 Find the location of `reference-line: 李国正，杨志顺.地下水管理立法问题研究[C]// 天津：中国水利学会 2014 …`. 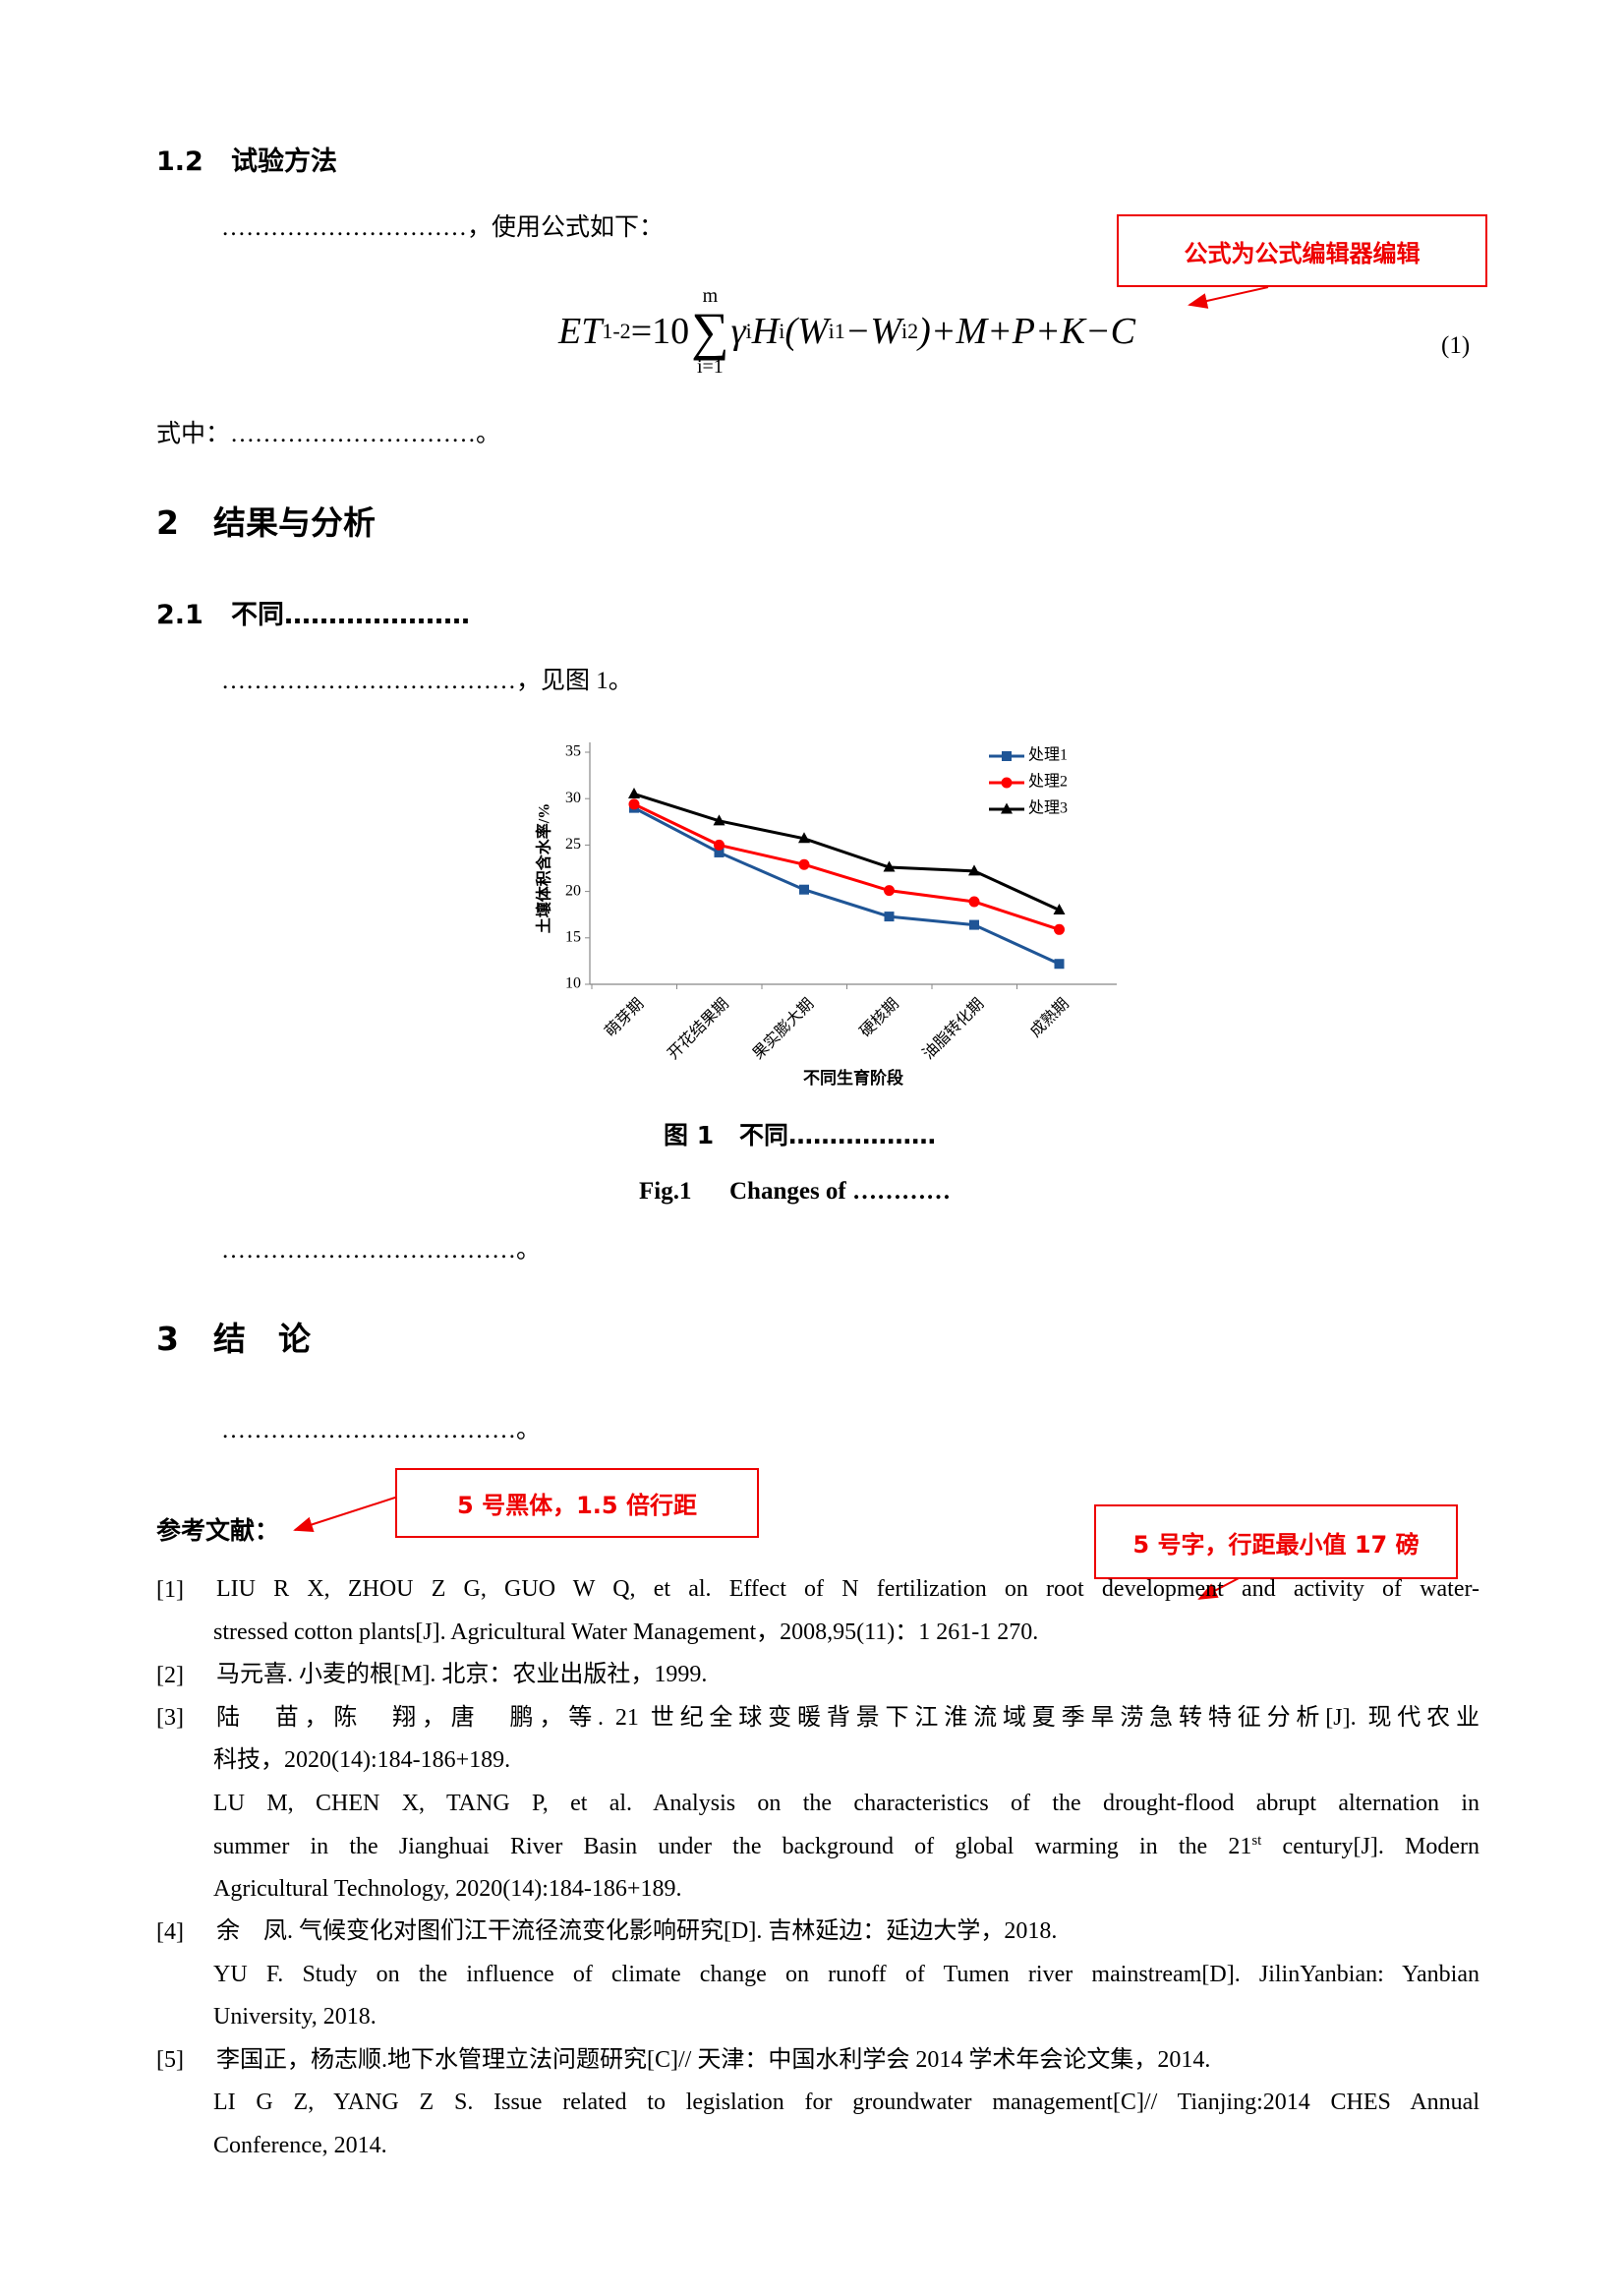

reference-line: 李国正，杨志顺.地下水管理立法问题研究[C]// 天津：中国水利学会 2014 … is located at coordinates (713, 2059).